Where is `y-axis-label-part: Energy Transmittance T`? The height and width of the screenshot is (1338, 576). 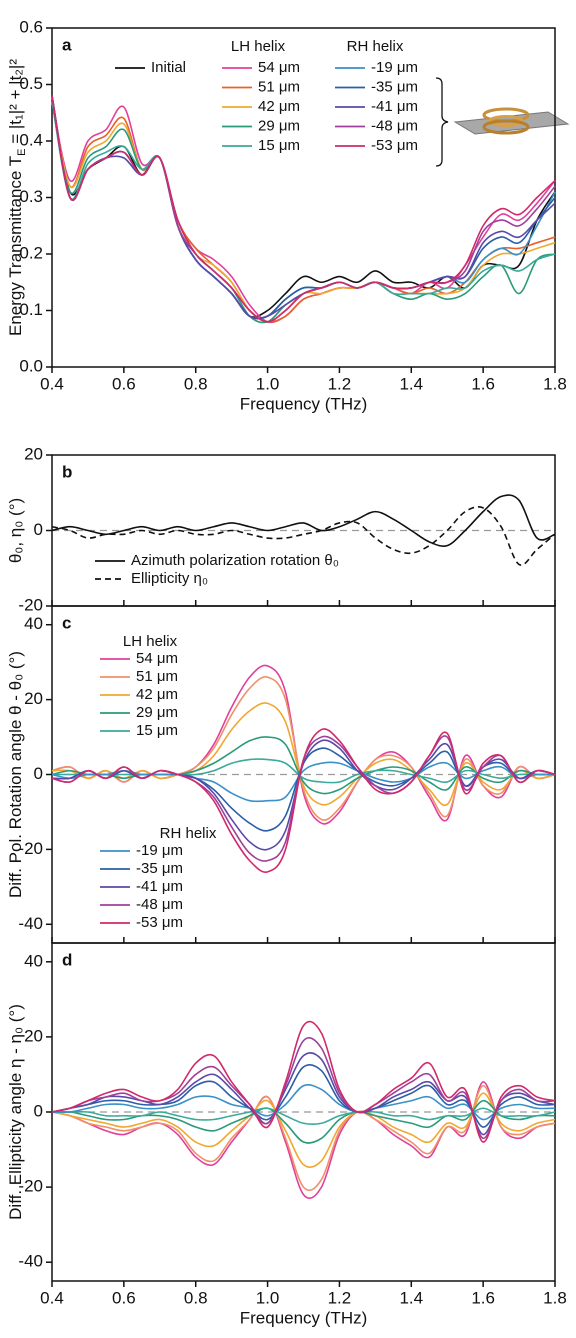
y-axis-label-part: Energy Transmittance T is located at coordinates (15, 246).